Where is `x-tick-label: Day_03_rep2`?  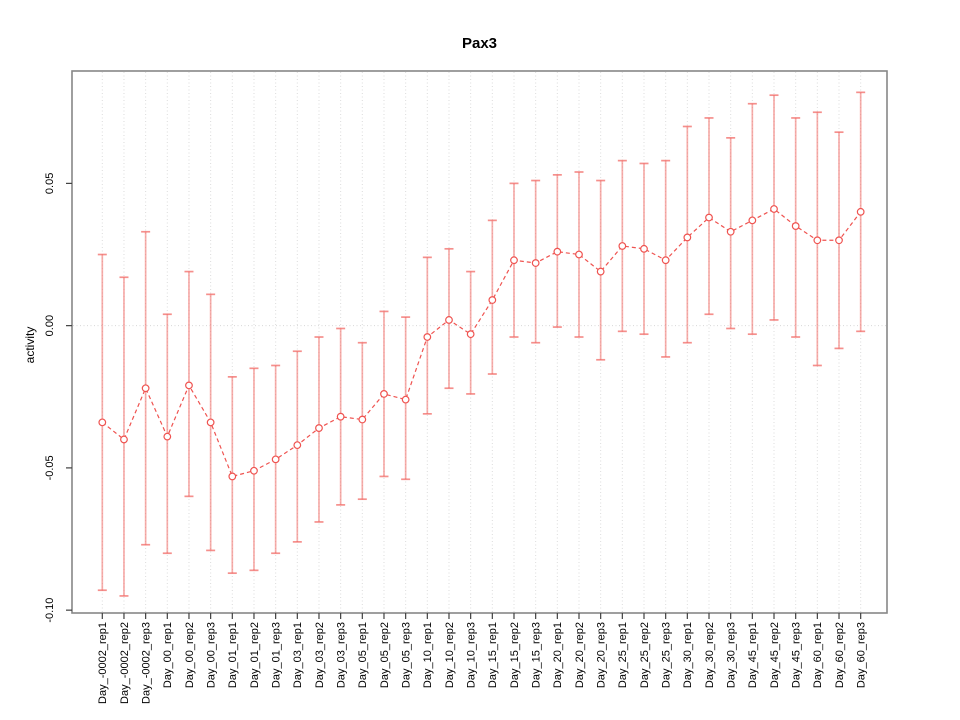
x-tick-label: Day_03_rep2 is located at coordinates (320, 655).